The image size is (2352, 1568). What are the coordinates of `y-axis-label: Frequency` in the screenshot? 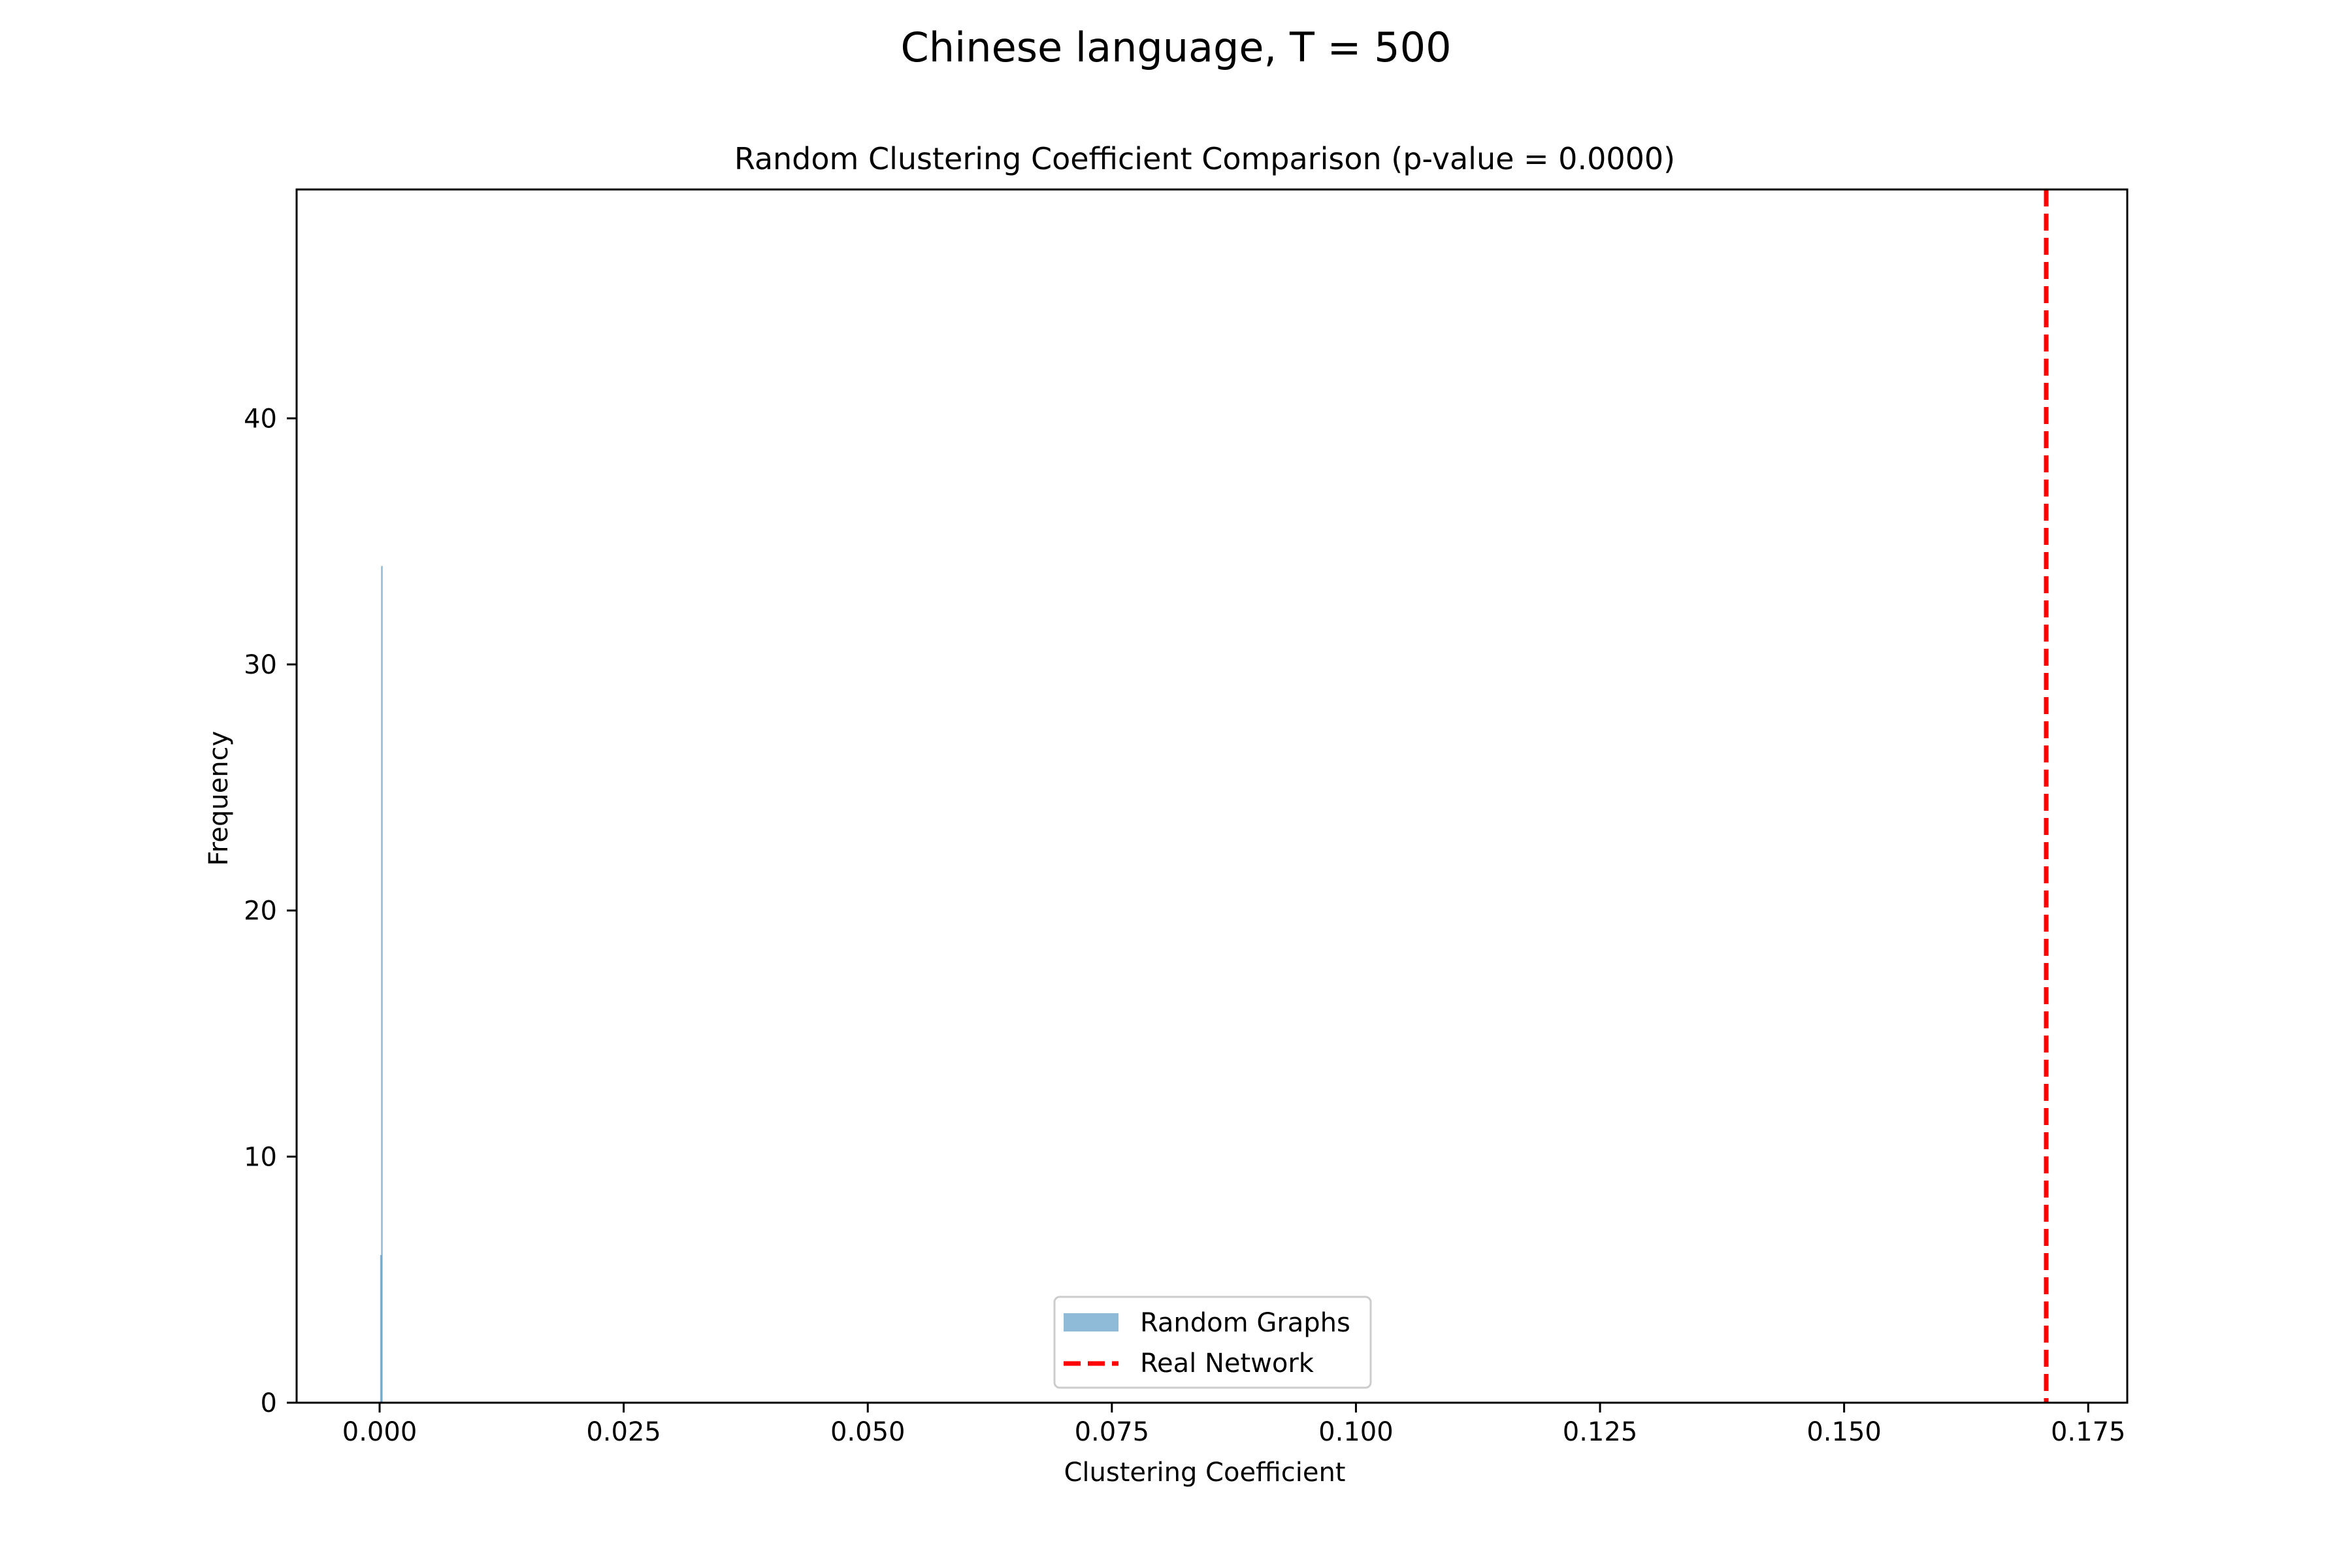 It's located at (219, 798).